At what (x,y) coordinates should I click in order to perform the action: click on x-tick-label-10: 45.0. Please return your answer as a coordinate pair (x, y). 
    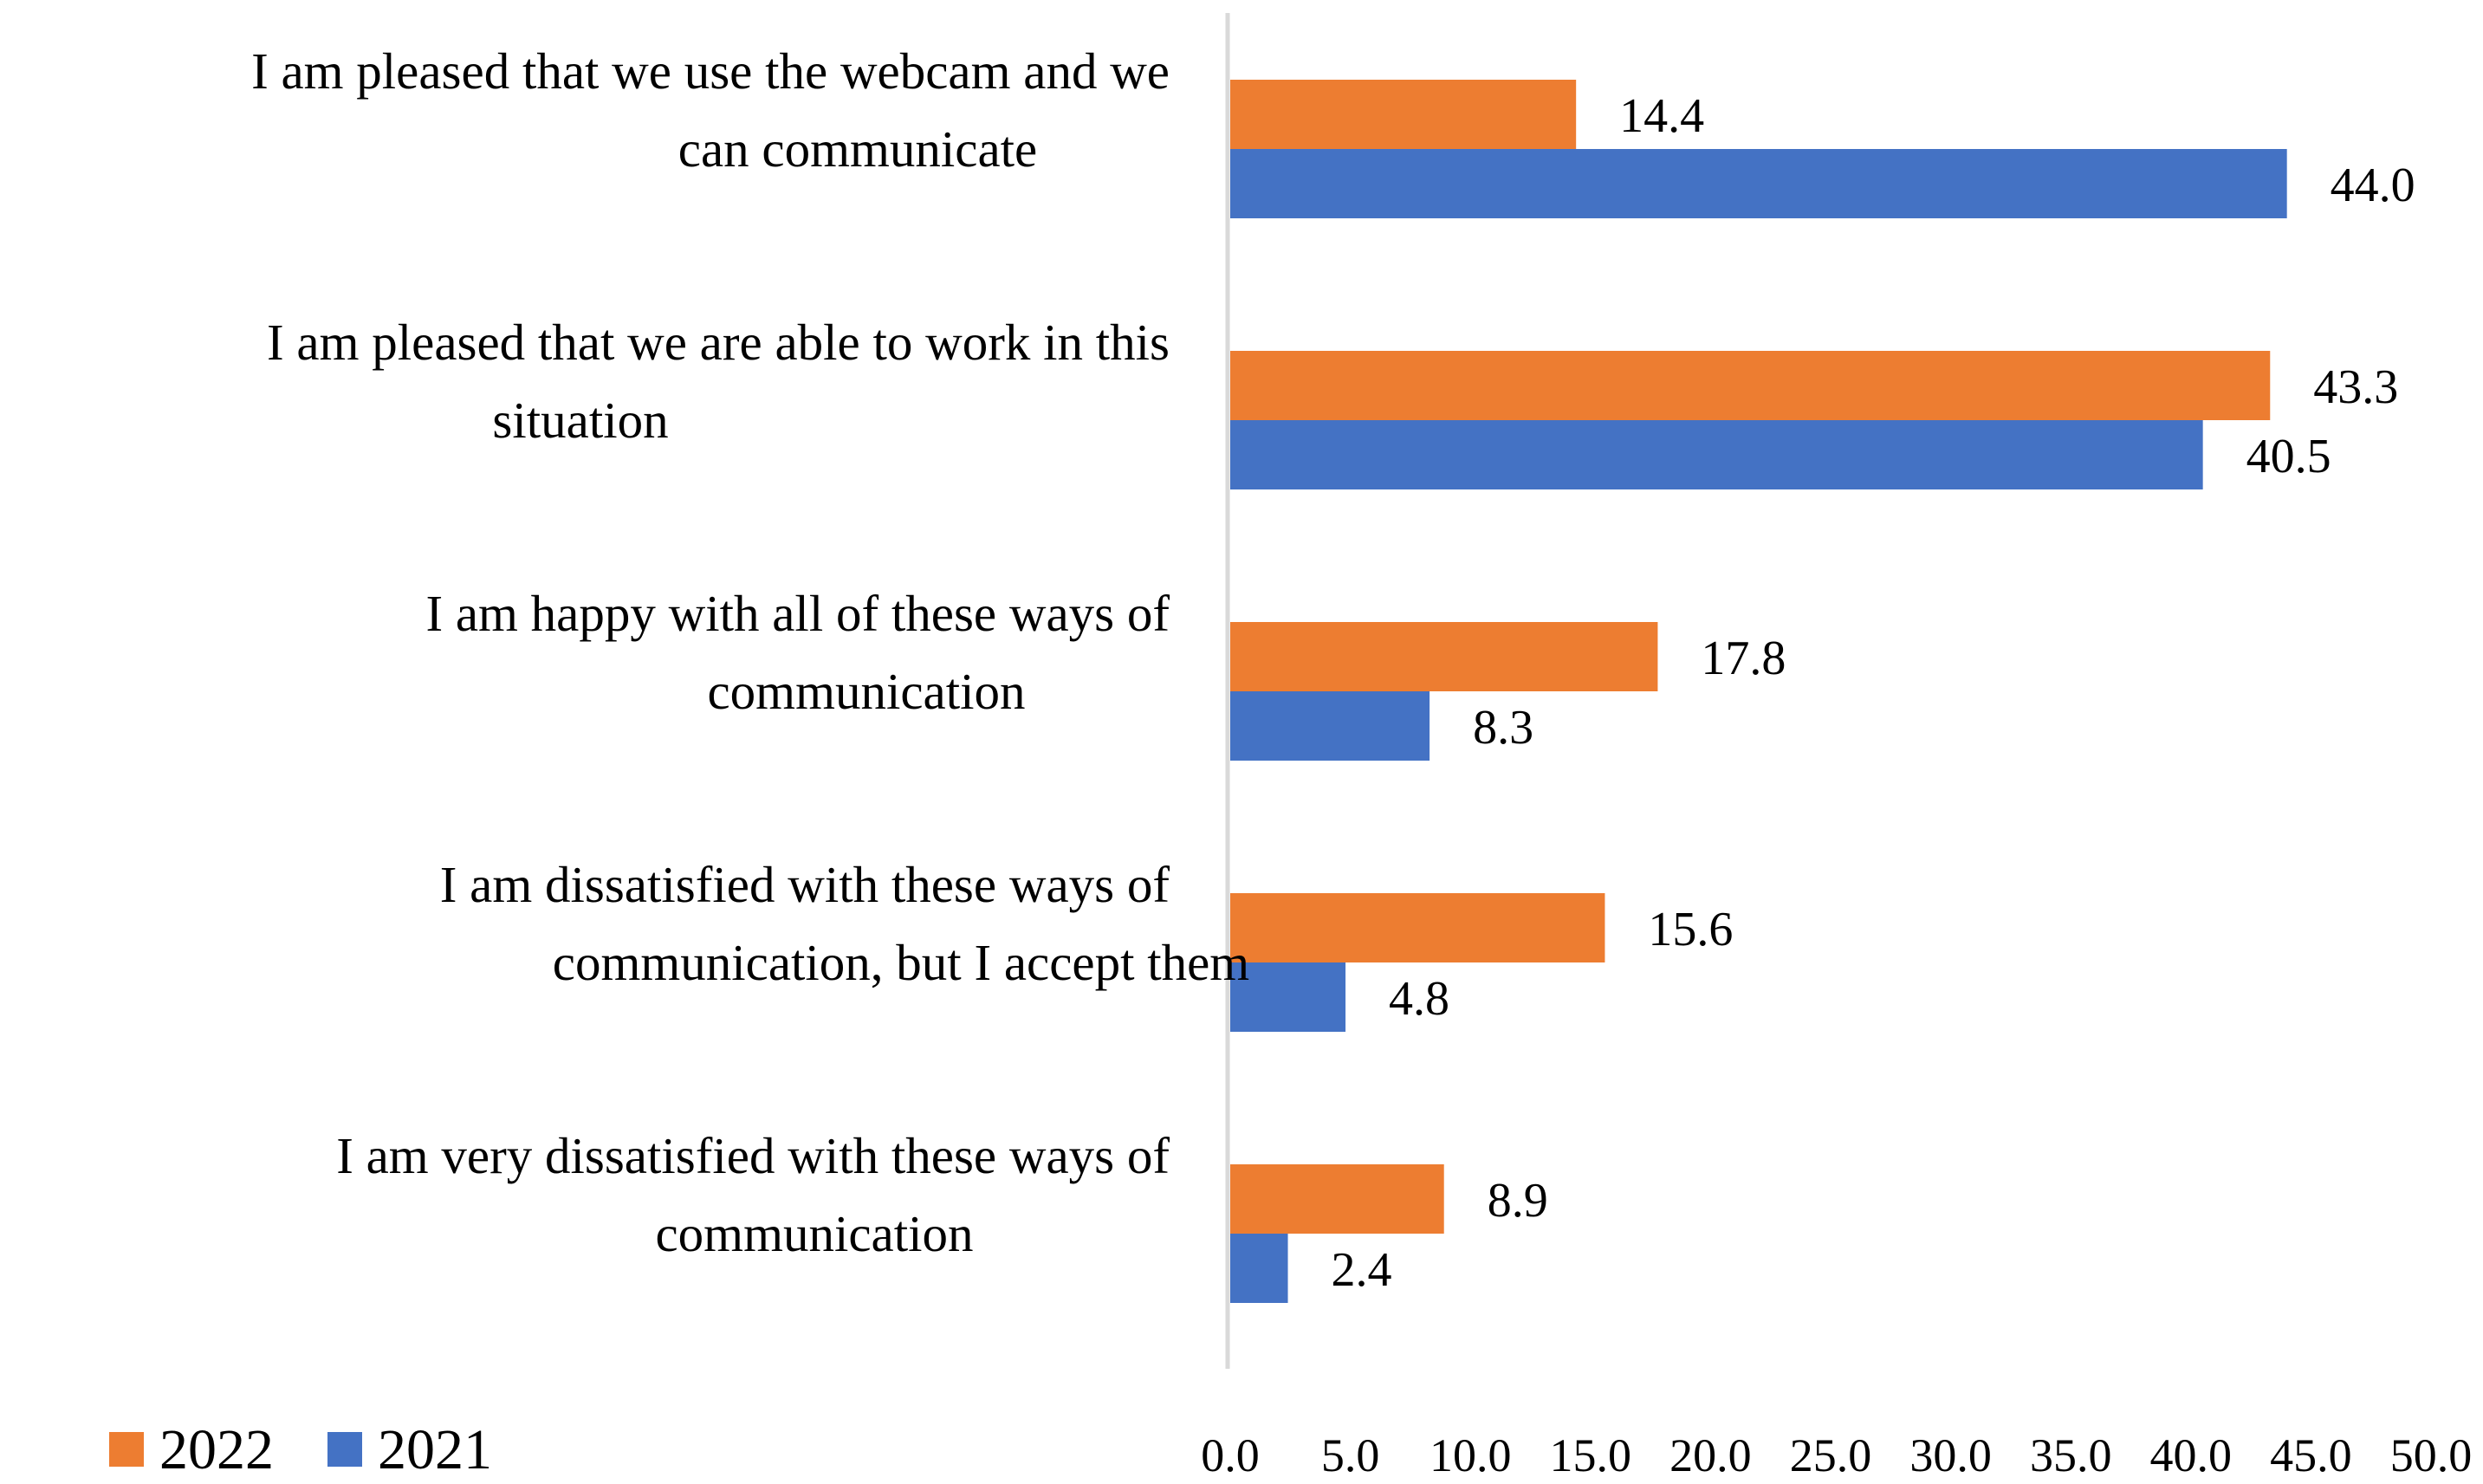
    Looking at the image, I should click on (2311, 1455).